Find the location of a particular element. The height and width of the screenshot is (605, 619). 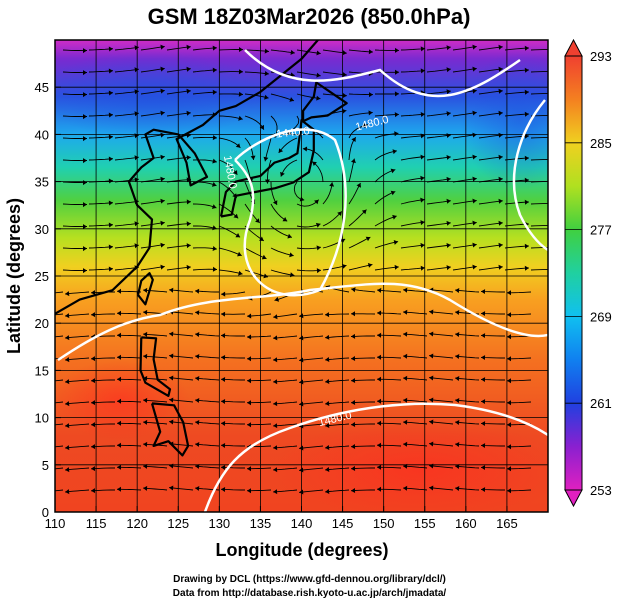

contour-label-2: 1440.0 is located at coordinates (293, 132).